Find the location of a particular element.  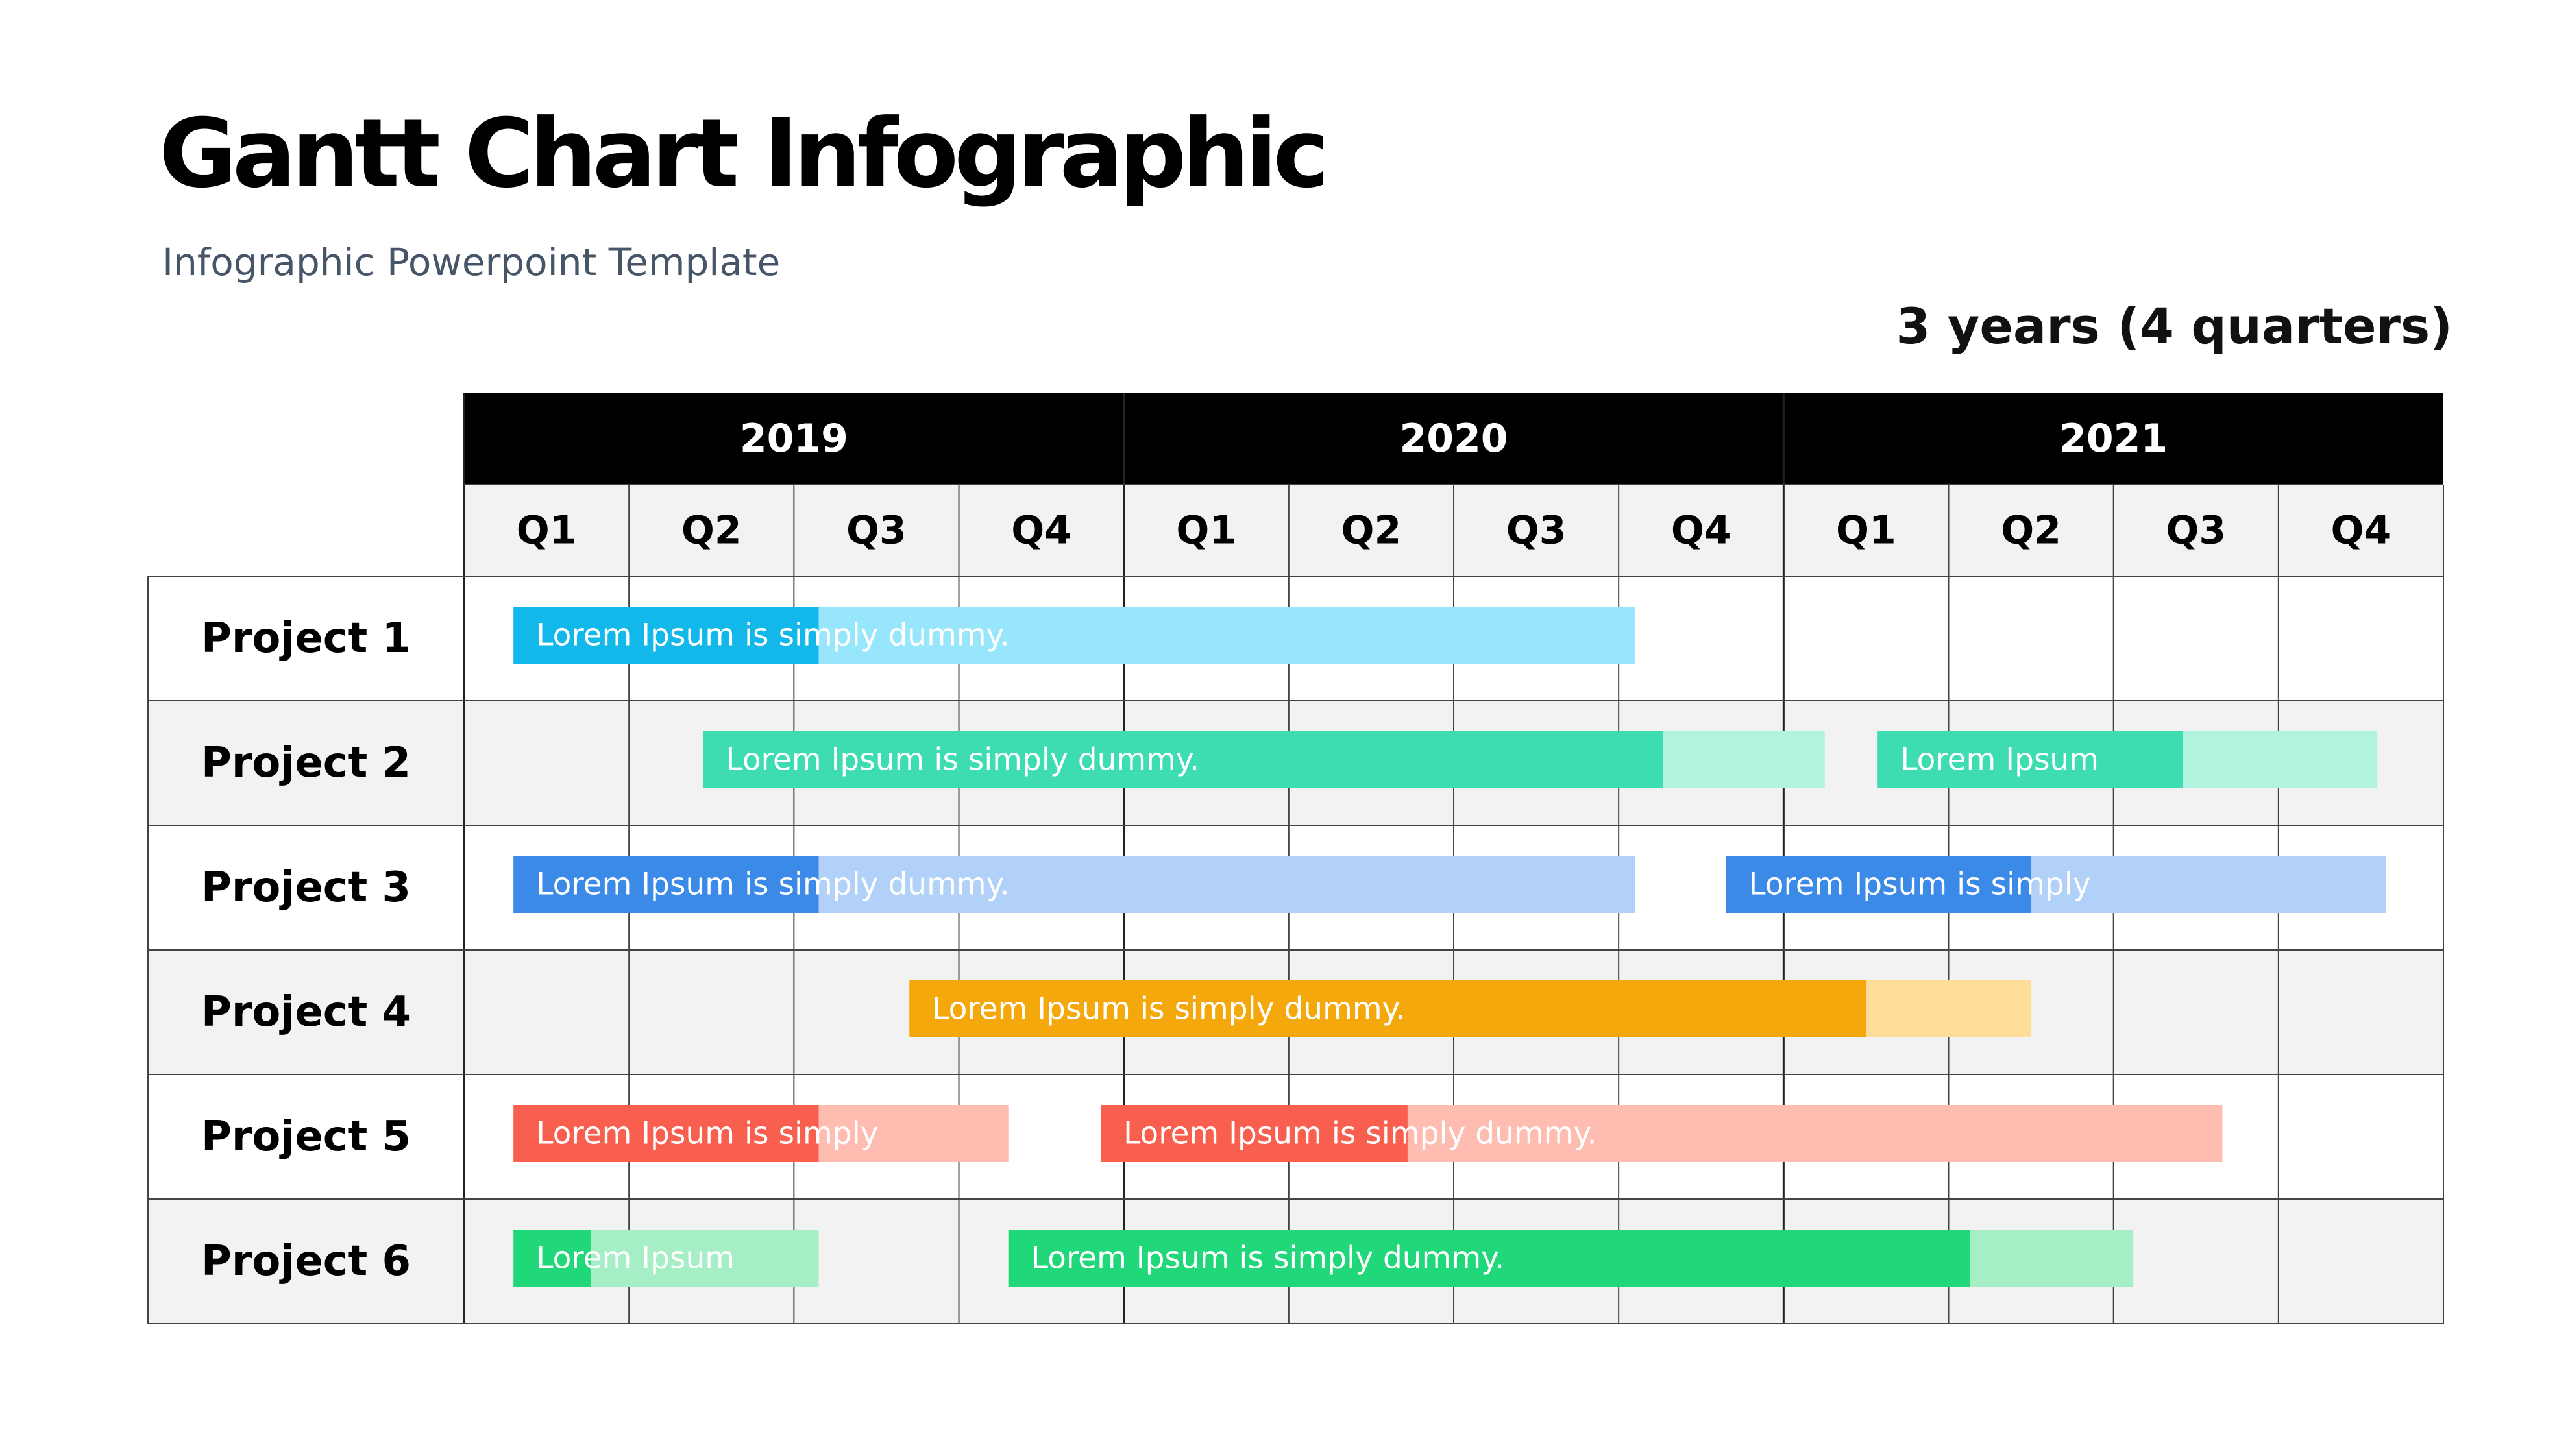

project-label-3: Project 3 is located at coordinates (306, 888).